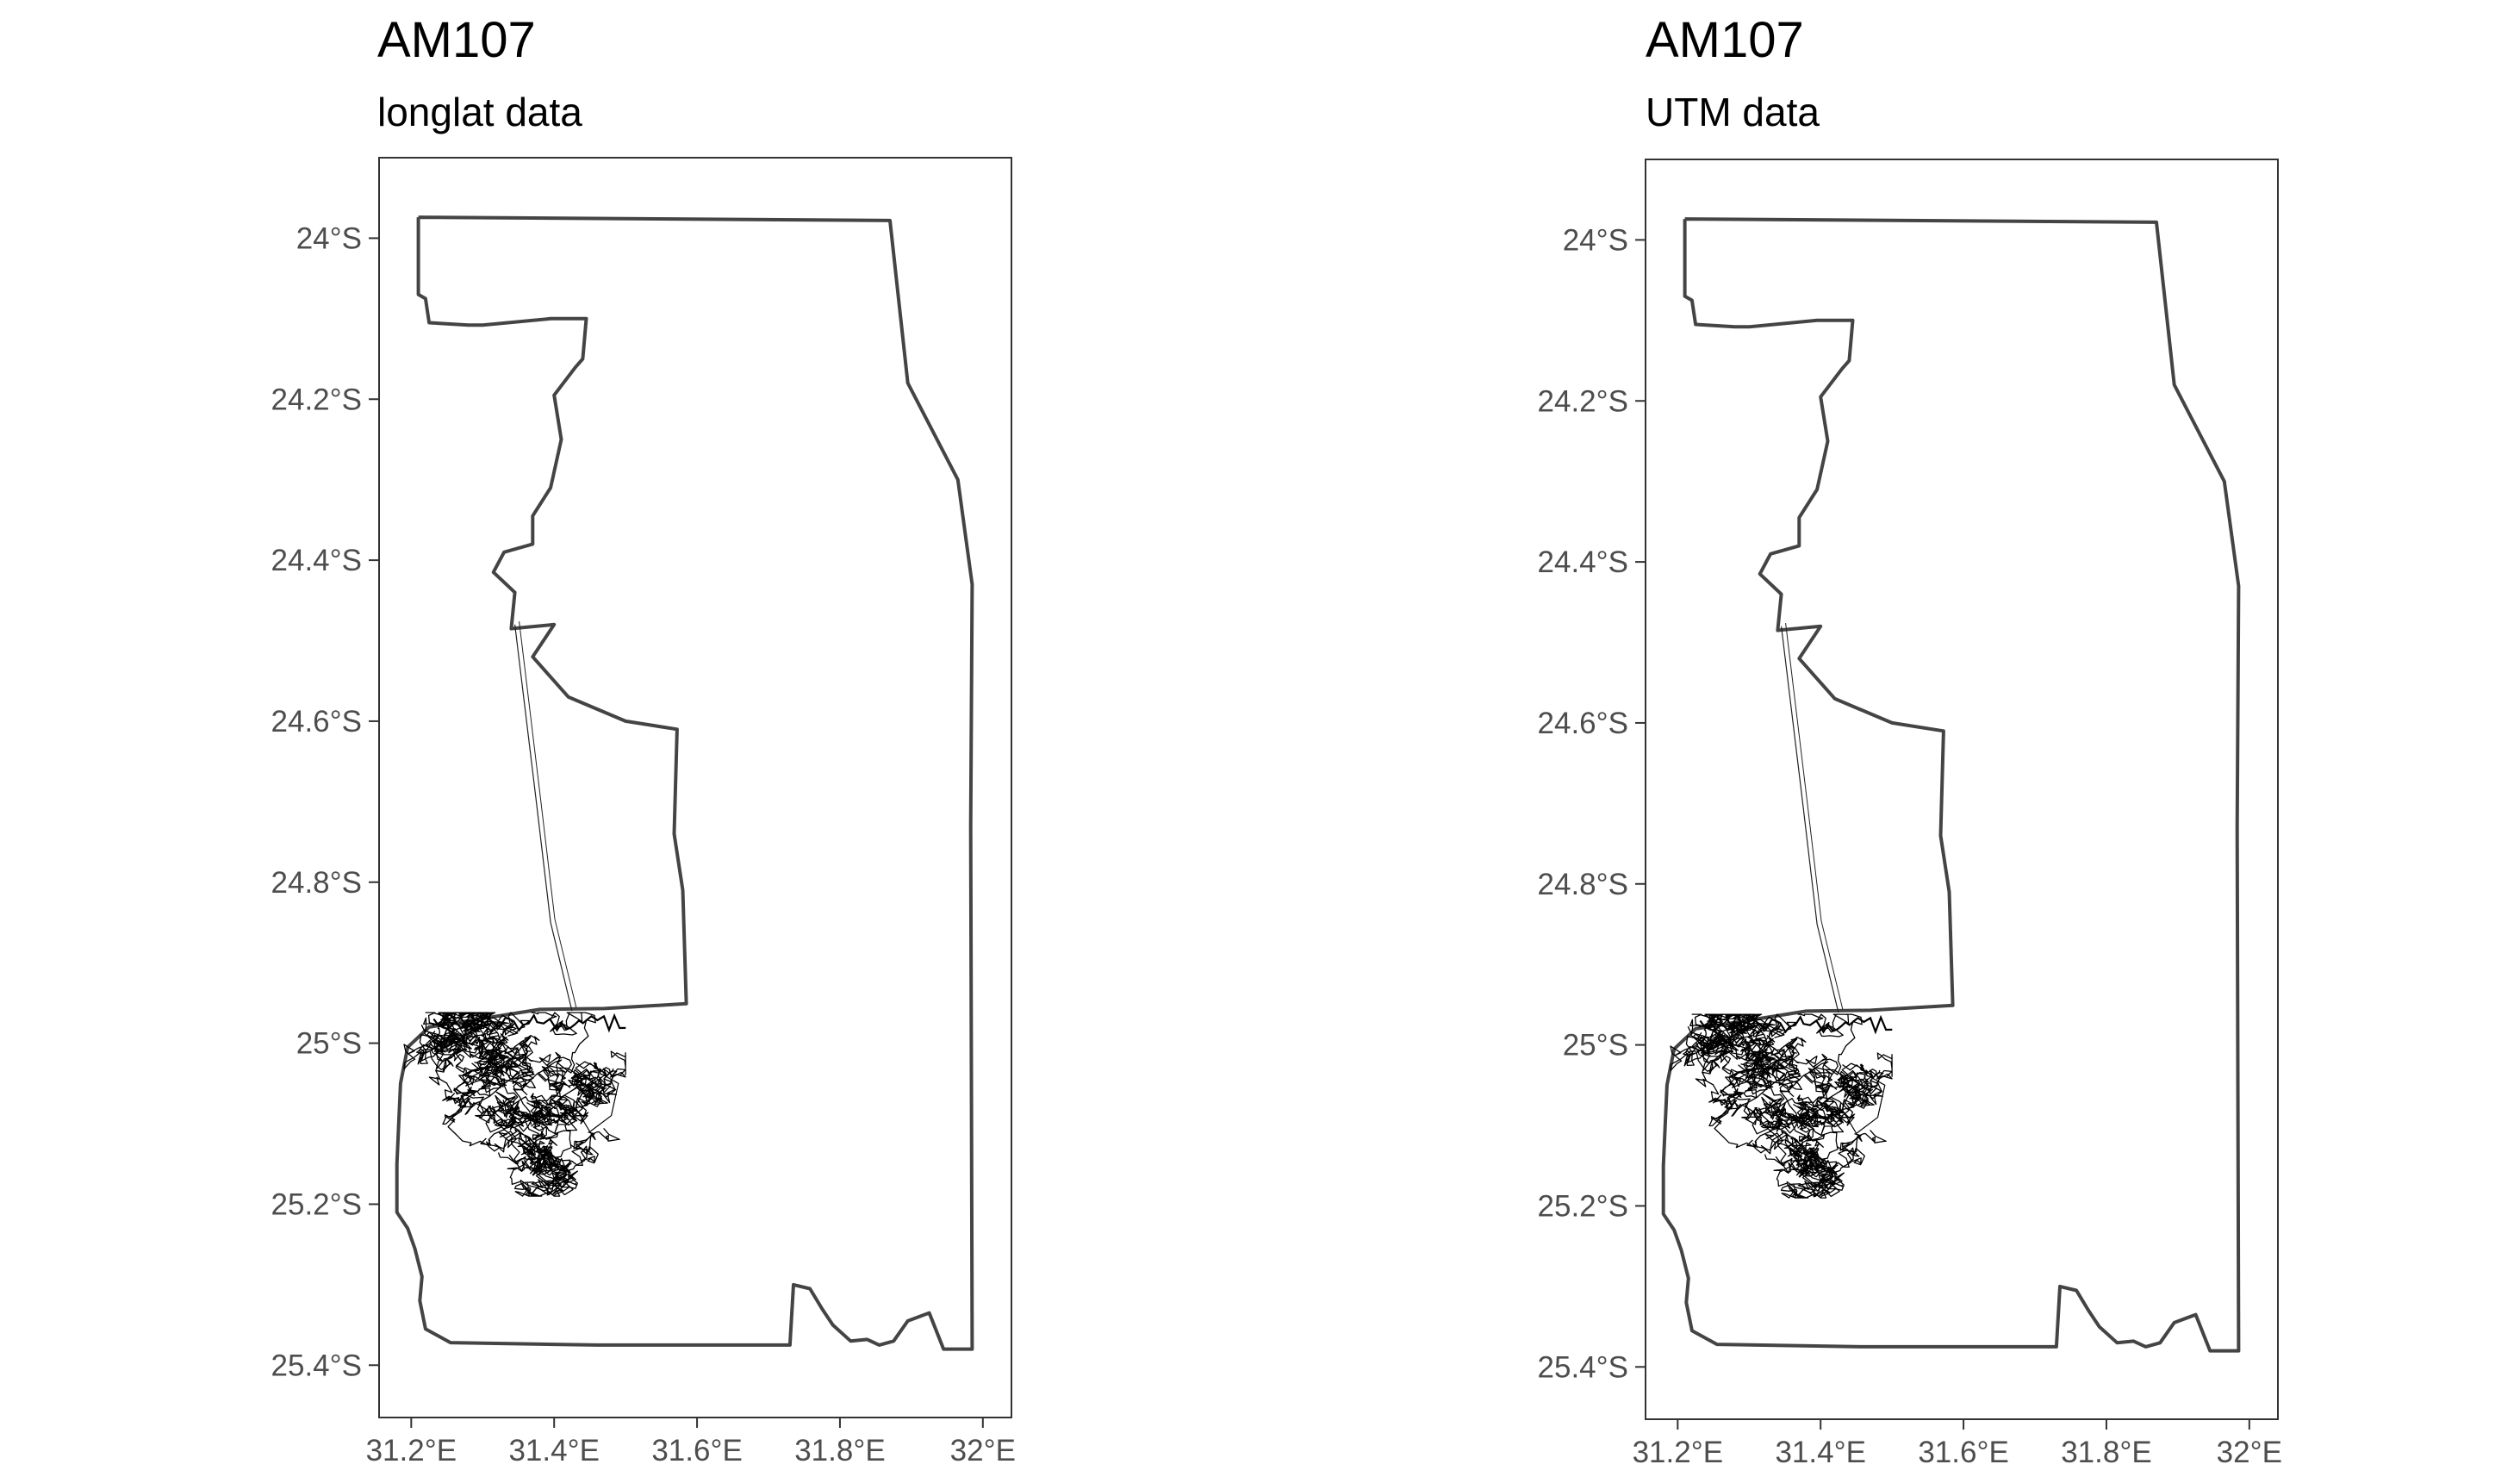  What do you see at coordinates (479, 112) in the screenshot?
I see `panel-subtitle: longlat data` at bounding box center [479, 112].